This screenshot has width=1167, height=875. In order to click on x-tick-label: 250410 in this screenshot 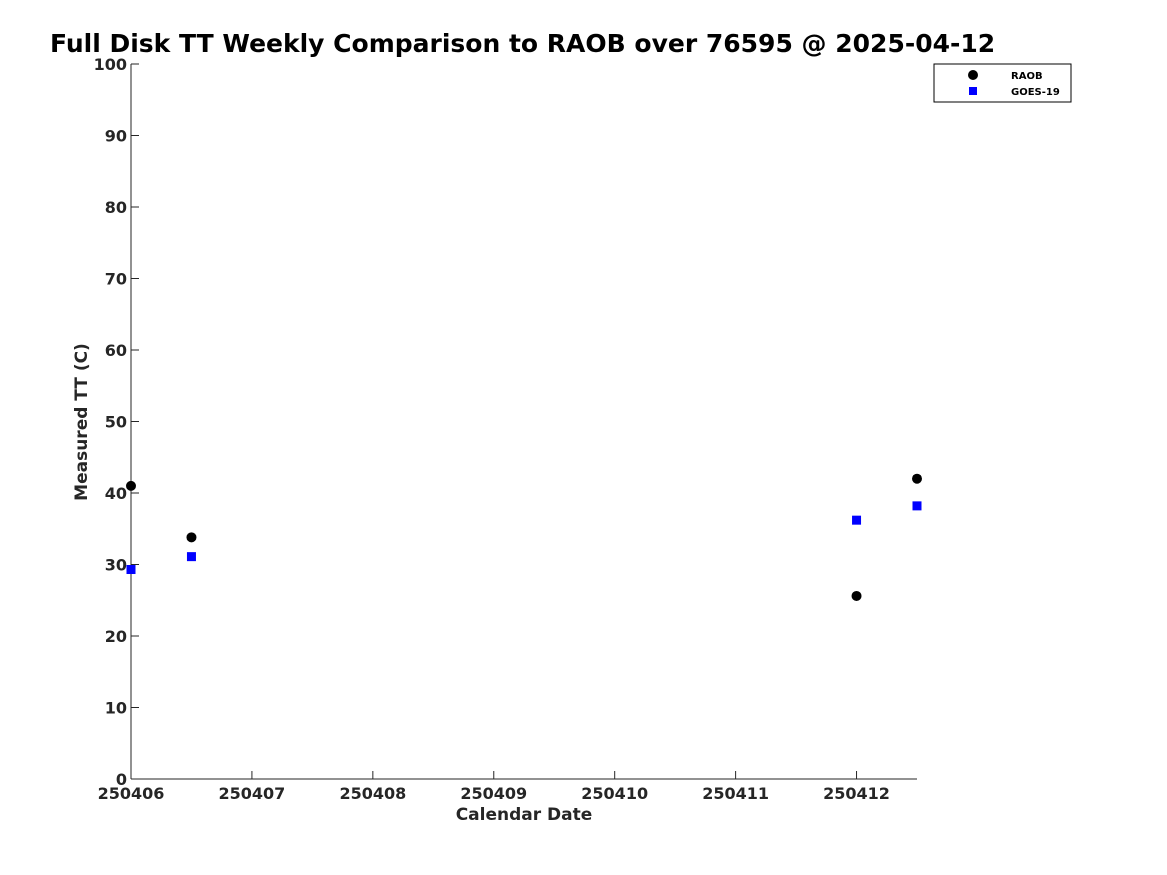, I will do `click(614, 793)`.